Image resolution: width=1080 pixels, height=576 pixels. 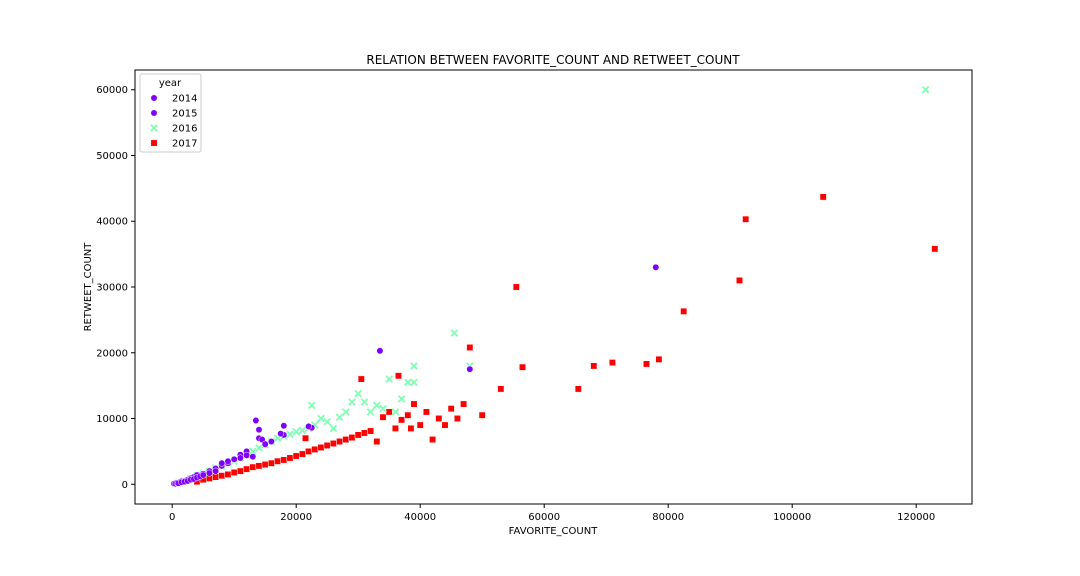 I want to click on legend-label-2017: 2017, so click(x=184, y=144).